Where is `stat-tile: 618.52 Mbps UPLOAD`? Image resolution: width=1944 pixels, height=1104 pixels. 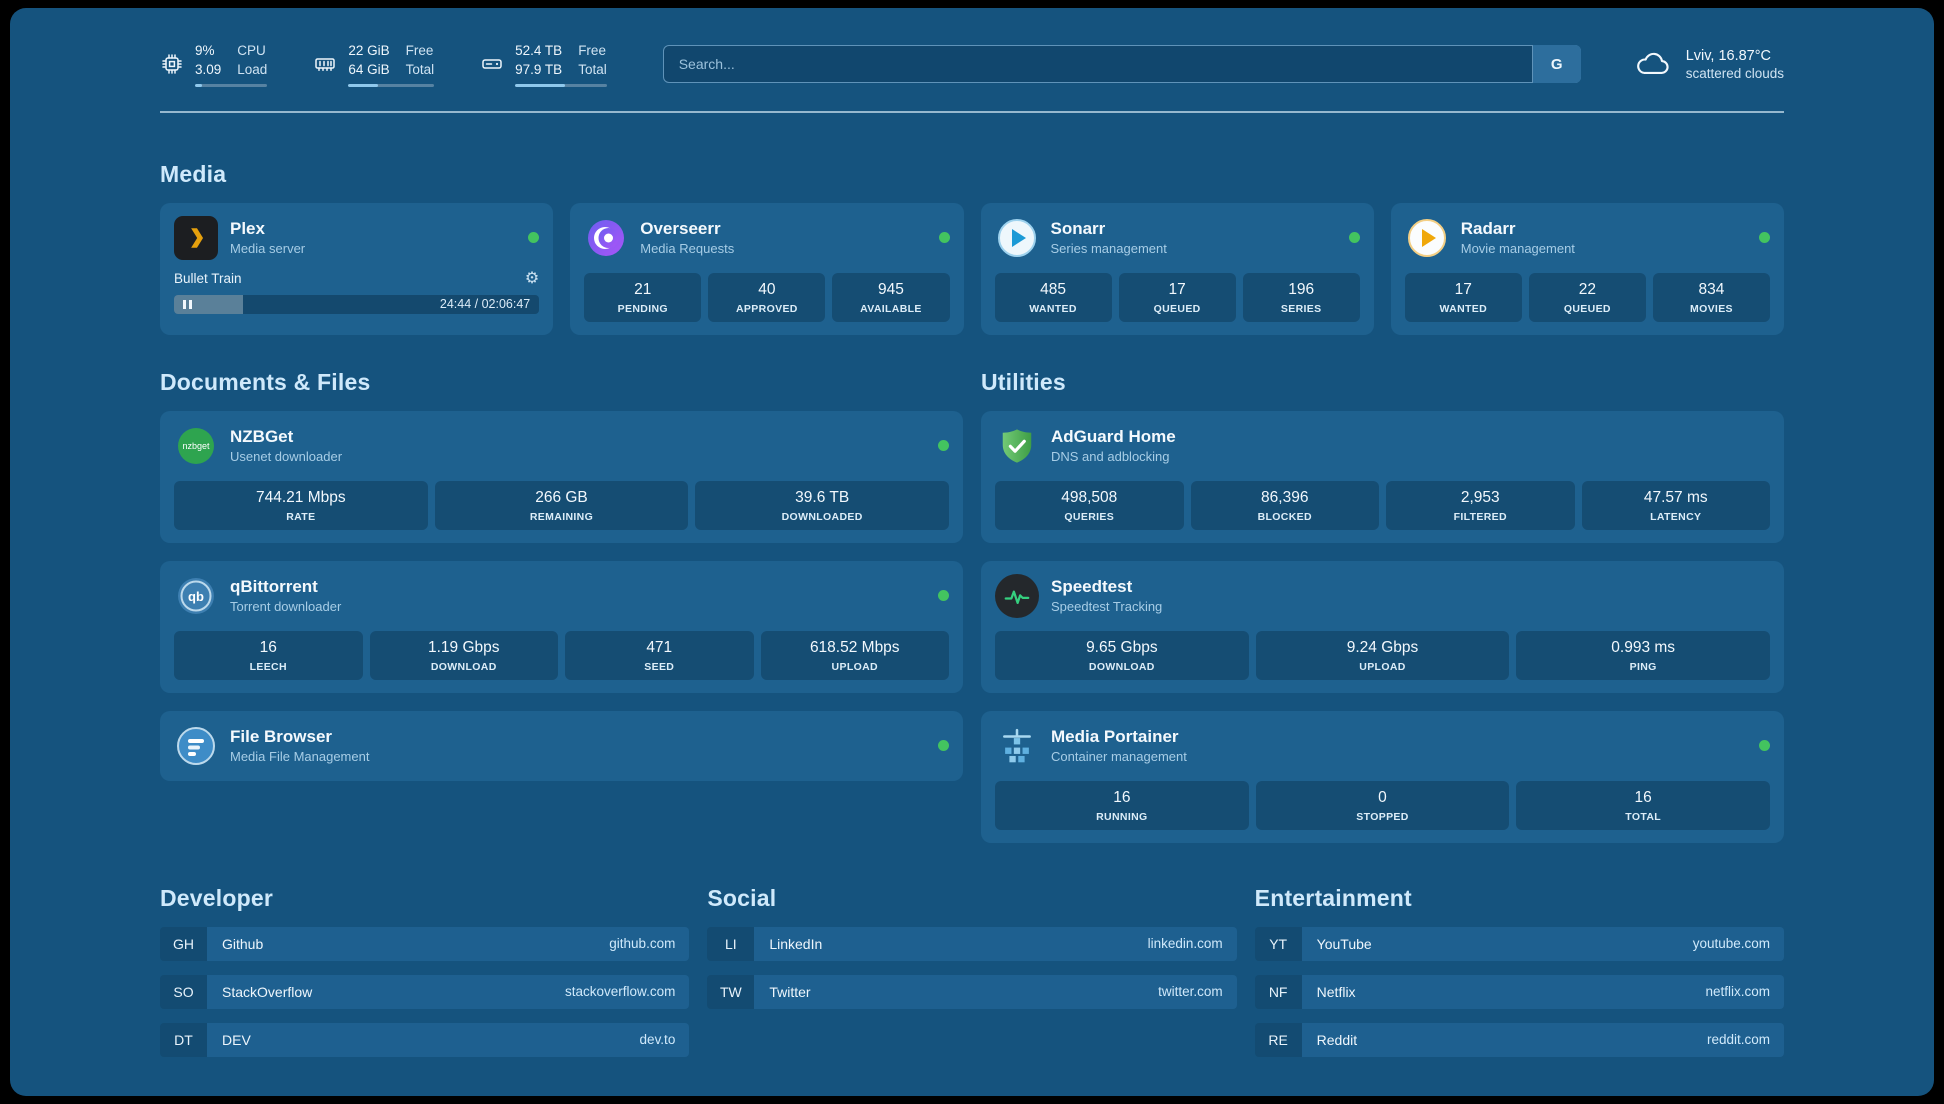
stat-tile: 618.52 Mbps UPLOAD is located at coordinates (854, 655).